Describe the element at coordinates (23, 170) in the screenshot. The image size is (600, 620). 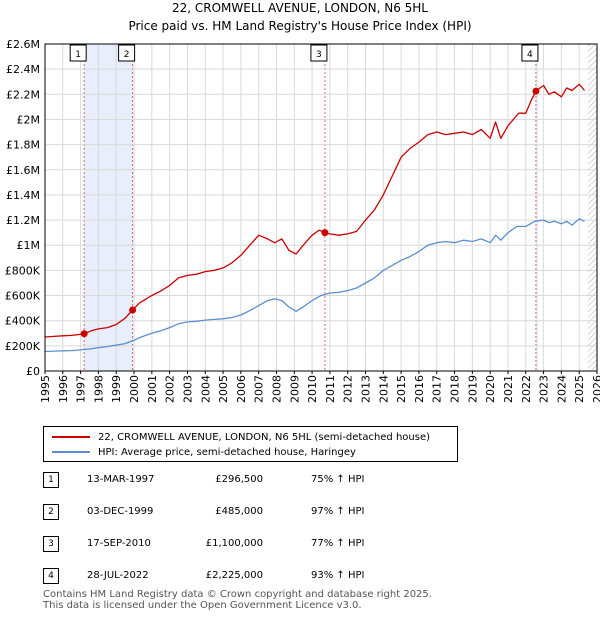
I see `y-tick-label: £1.6M` at that location.